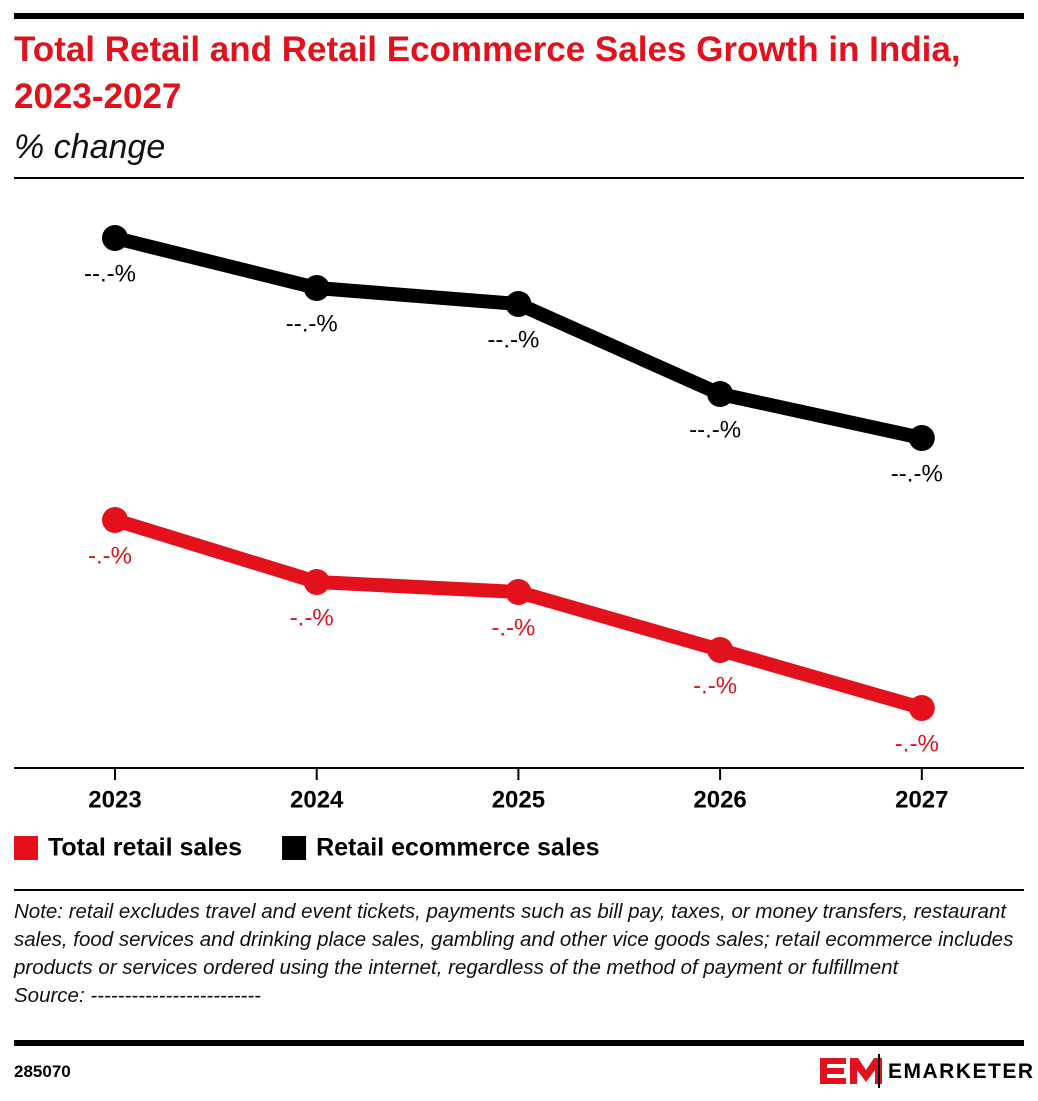 Image resolution: width=1038 pixels, height=1101 pixels. What do you see at coordinates (518, 799) in the screenshot?
I see `x-tick-label: 2025` at bounding box center [518, 799].